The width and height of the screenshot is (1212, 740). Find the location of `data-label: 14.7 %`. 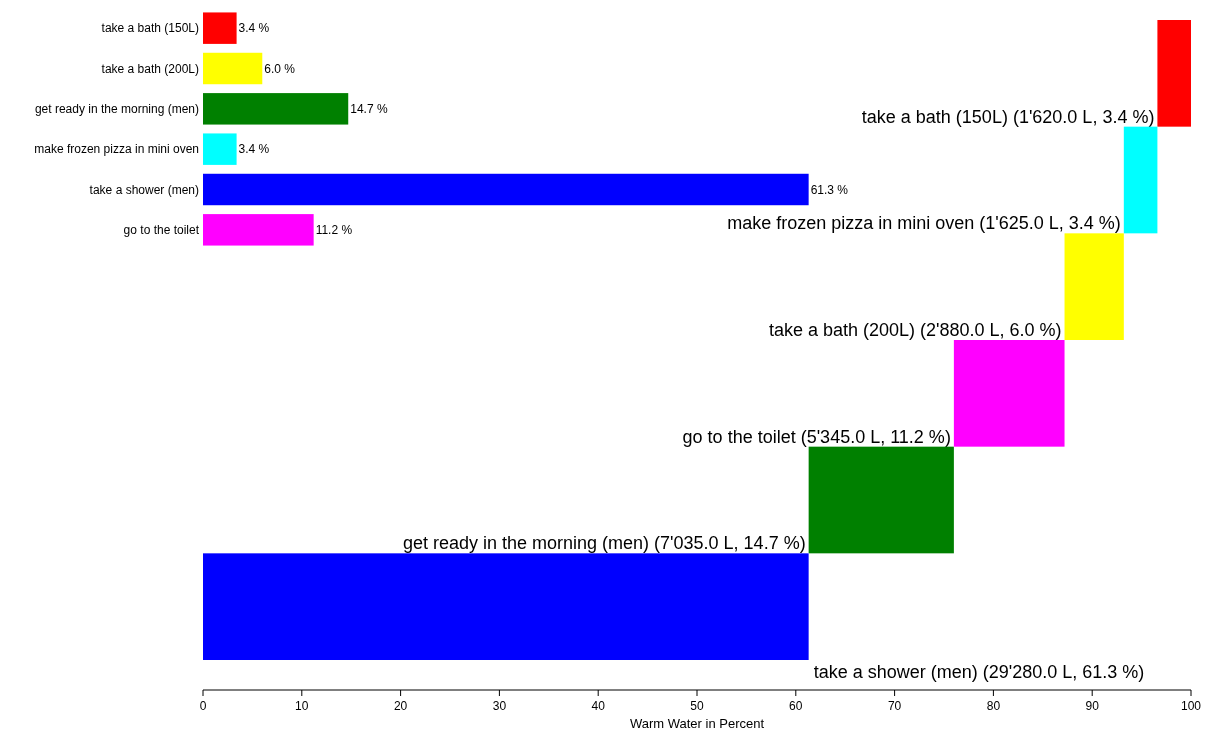

data-label: 14.7 % is located at coordinates (369, 109).